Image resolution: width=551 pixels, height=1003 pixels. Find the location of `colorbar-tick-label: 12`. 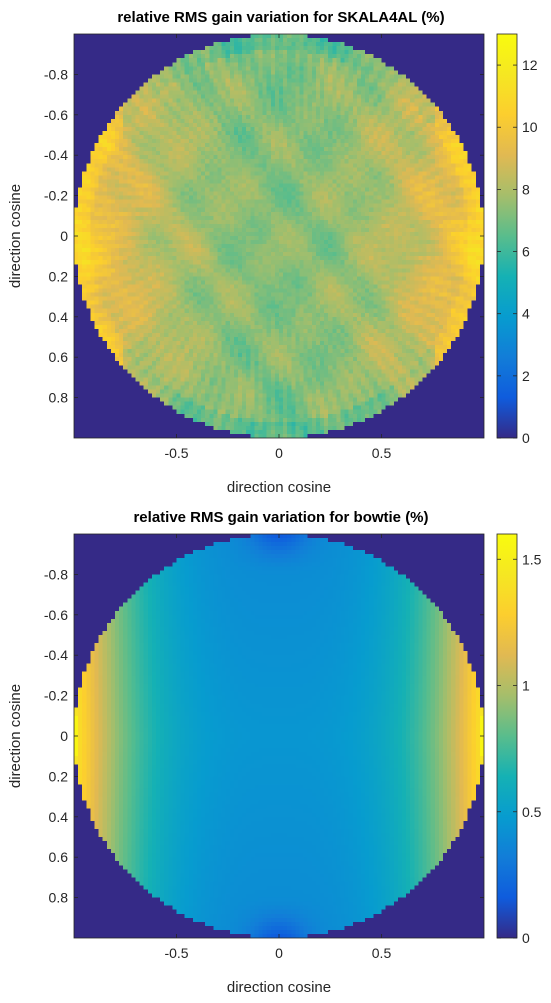

colorbar-tick-label: 12 is located at coordinates (530, 65).